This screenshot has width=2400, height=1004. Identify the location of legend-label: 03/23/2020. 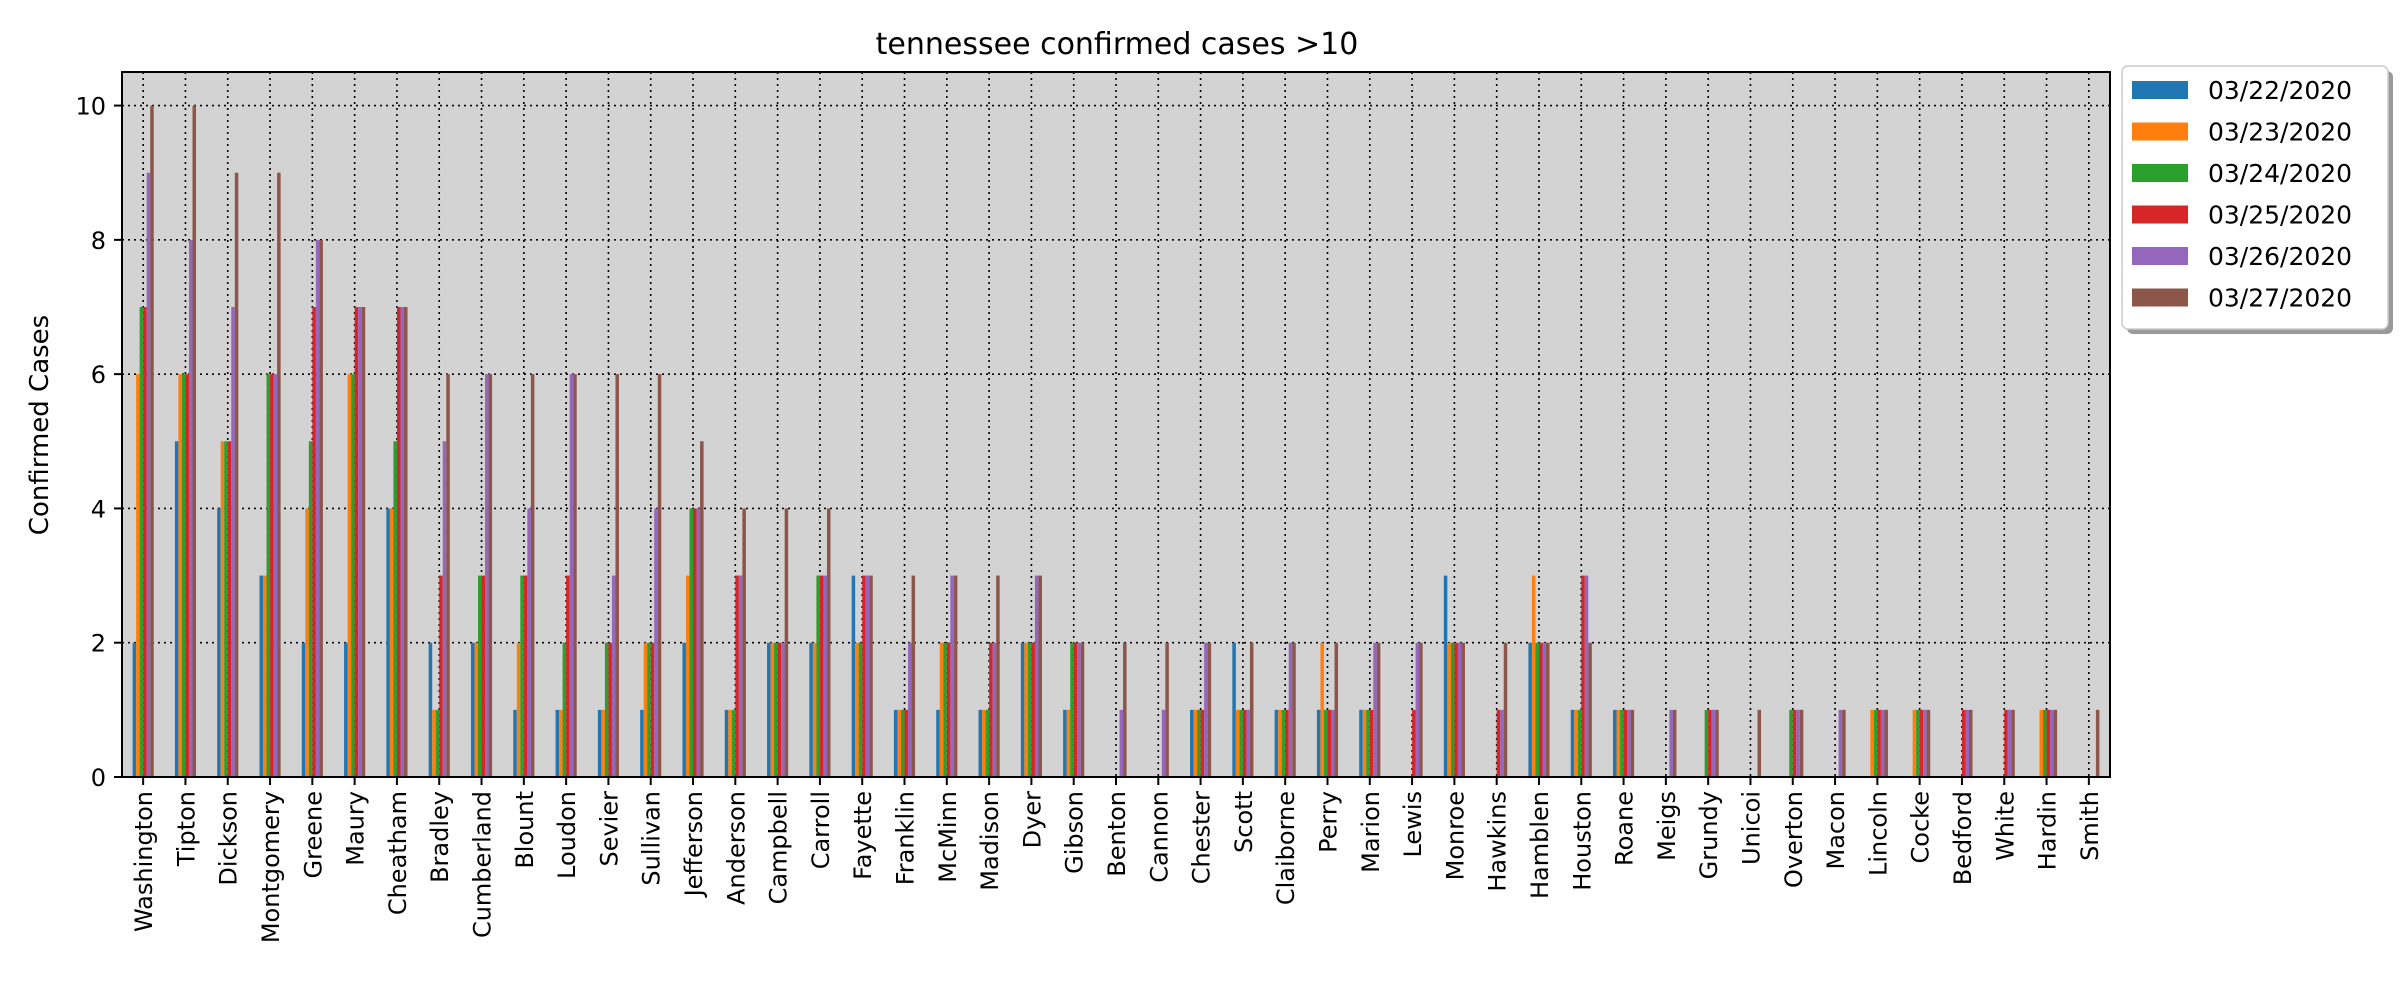
(2280, 132).